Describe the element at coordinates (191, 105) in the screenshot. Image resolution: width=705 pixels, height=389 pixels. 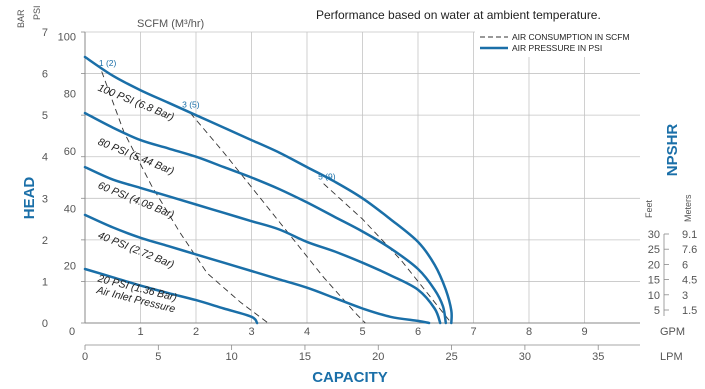
I see `air-consumption-label: 3 (5)` at that location.